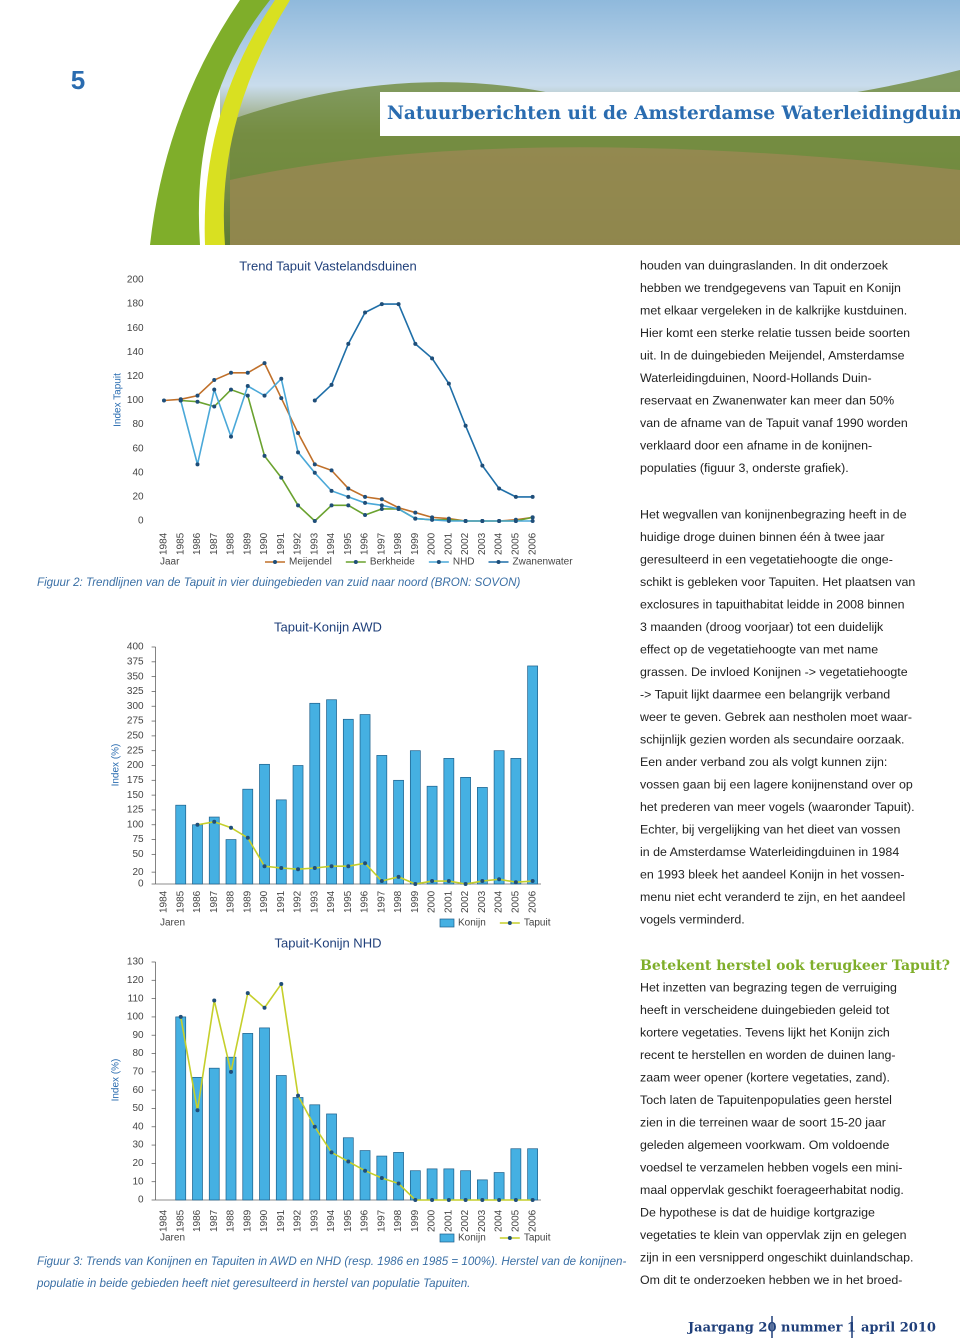  What do you see at coordinates (78, 80) in the screenshot?
I see `page-number: 5` at bounding box center [78, 80].